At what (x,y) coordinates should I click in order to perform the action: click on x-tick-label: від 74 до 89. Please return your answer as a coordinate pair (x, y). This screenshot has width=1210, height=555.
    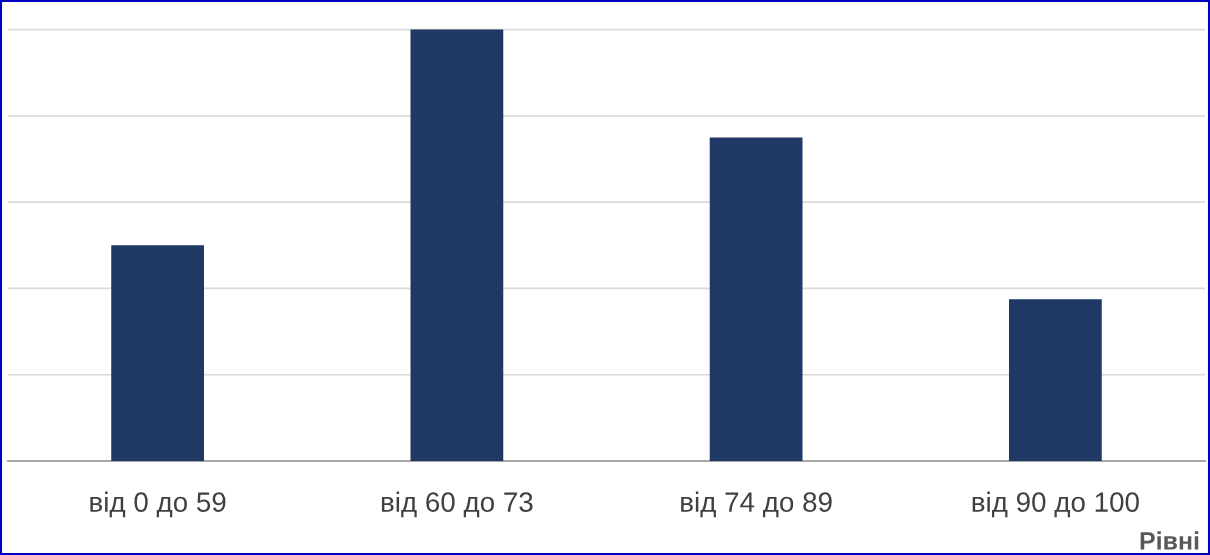
    Looking at the image, I should click on (756, 504).